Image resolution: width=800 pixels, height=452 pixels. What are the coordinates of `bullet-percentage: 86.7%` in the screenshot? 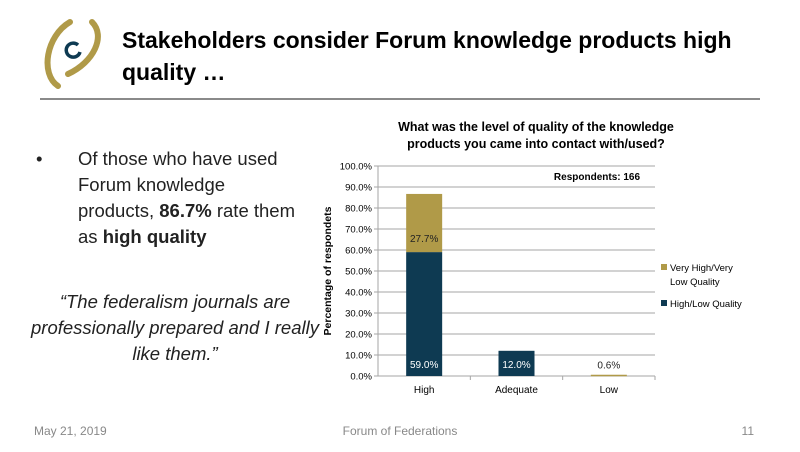 It's located at (185, 210).